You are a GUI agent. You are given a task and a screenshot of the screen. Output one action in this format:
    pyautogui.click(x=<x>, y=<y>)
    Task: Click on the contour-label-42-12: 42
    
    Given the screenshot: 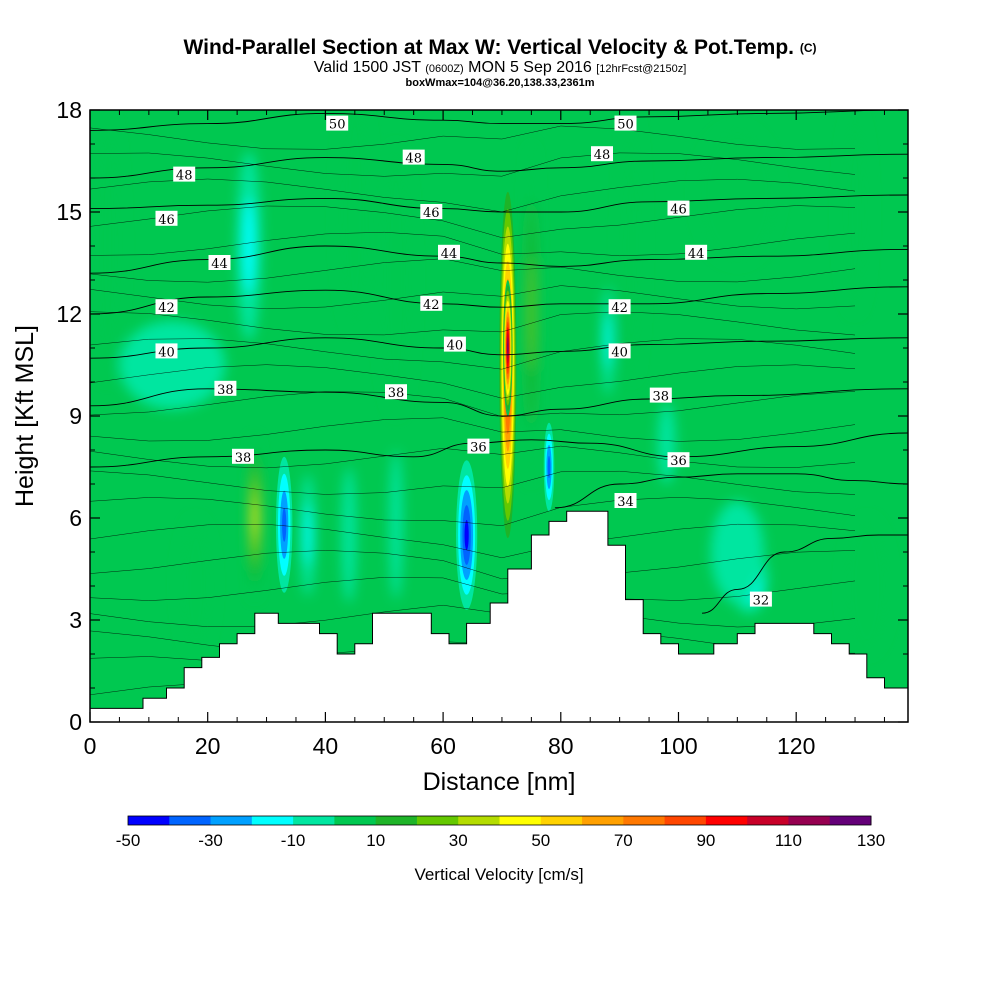 What is the action you would take?
    pyautogui.click(x=431, y=304)
    